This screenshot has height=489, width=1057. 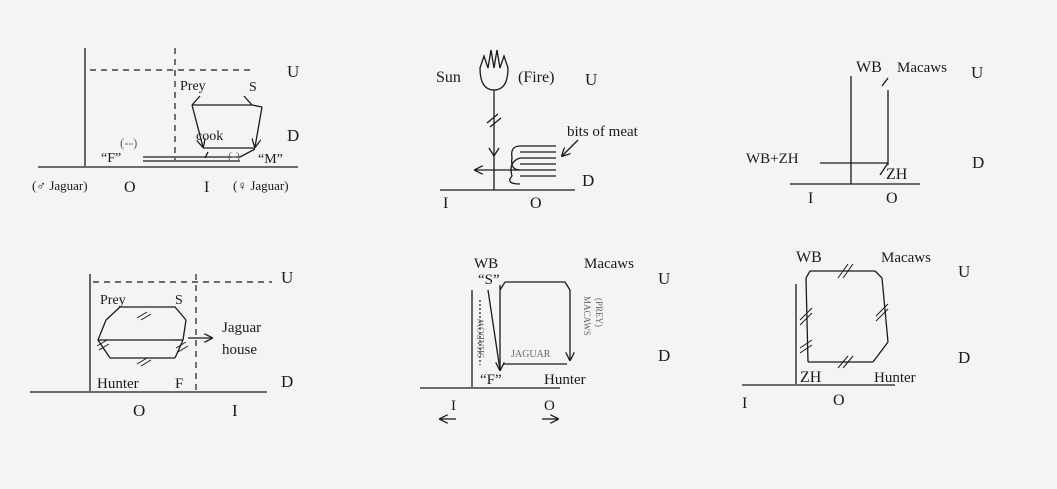 I want to click on p4-out-label: O, so click(x=139, y=410).